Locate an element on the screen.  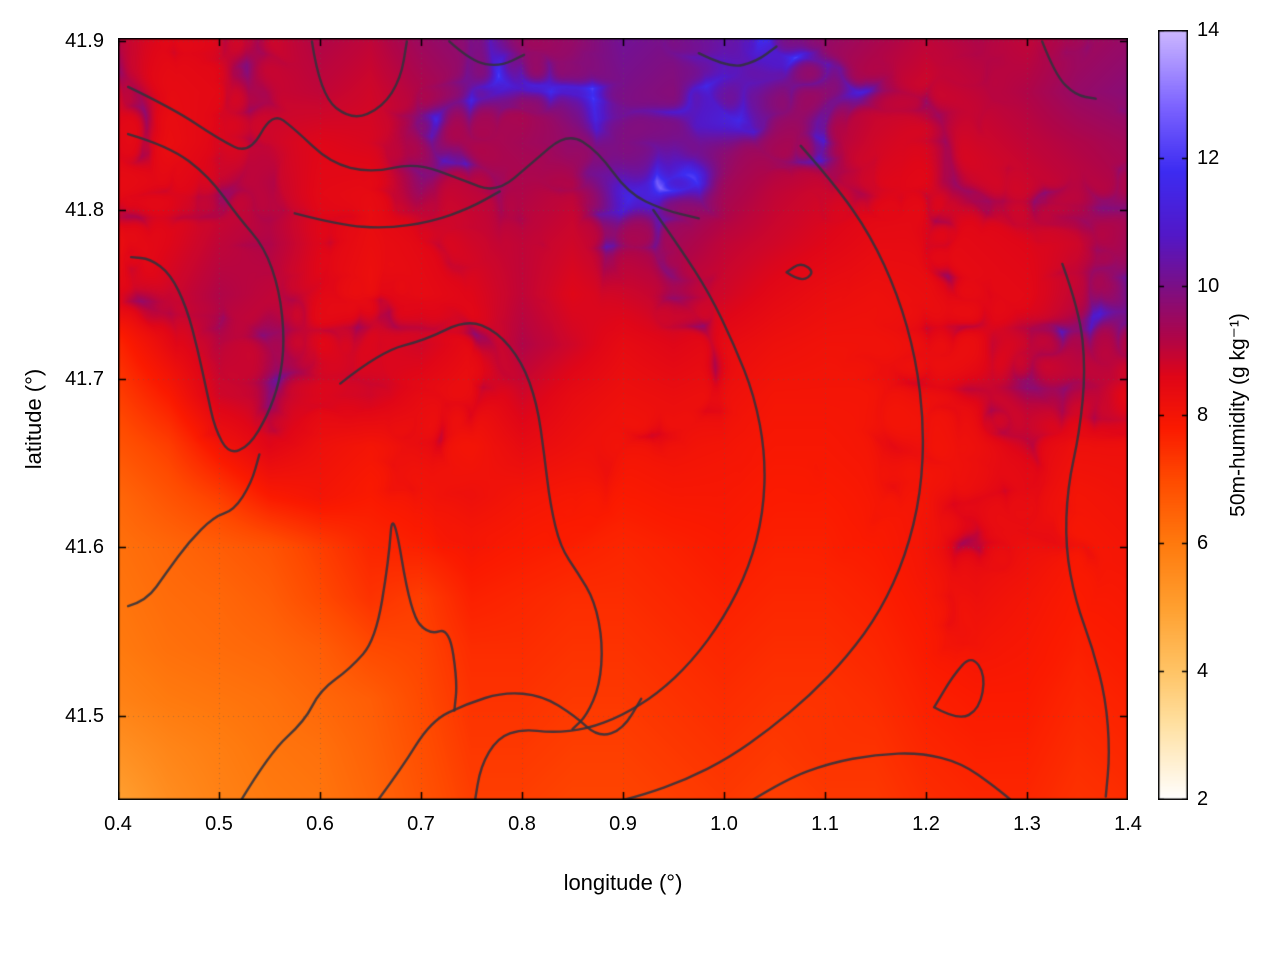
colorbar-label: 50m-humidity (g kg⁻¹) is located at coordinates (1238, 415).